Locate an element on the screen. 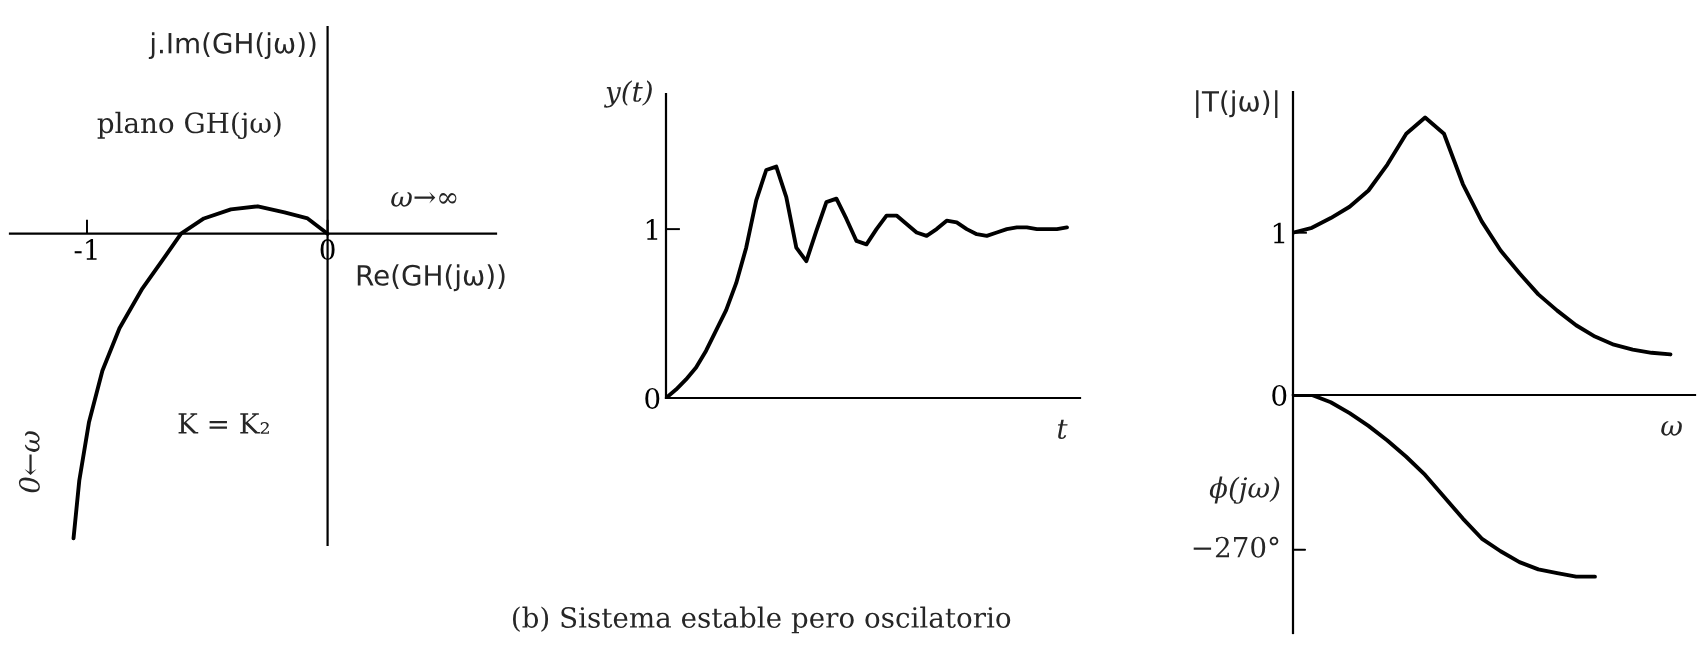 The height and width of the screenshot is (648, 1704). text: −270° is located at coordinates (1236, 547).